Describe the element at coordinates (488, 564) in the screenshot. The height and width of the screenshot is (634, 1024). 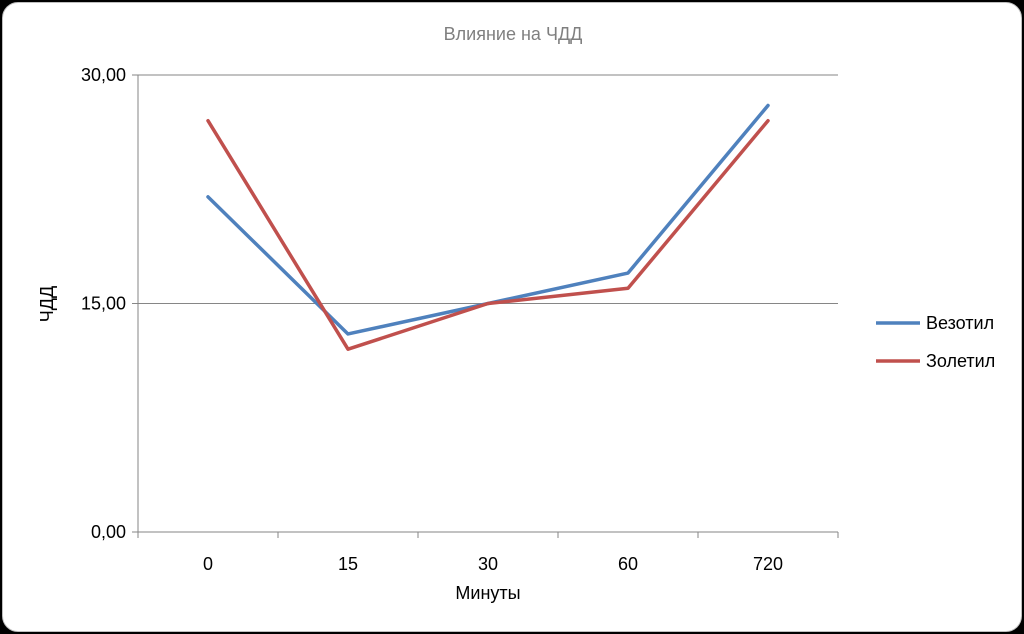
I see `x-tick-label: 30` at that location.